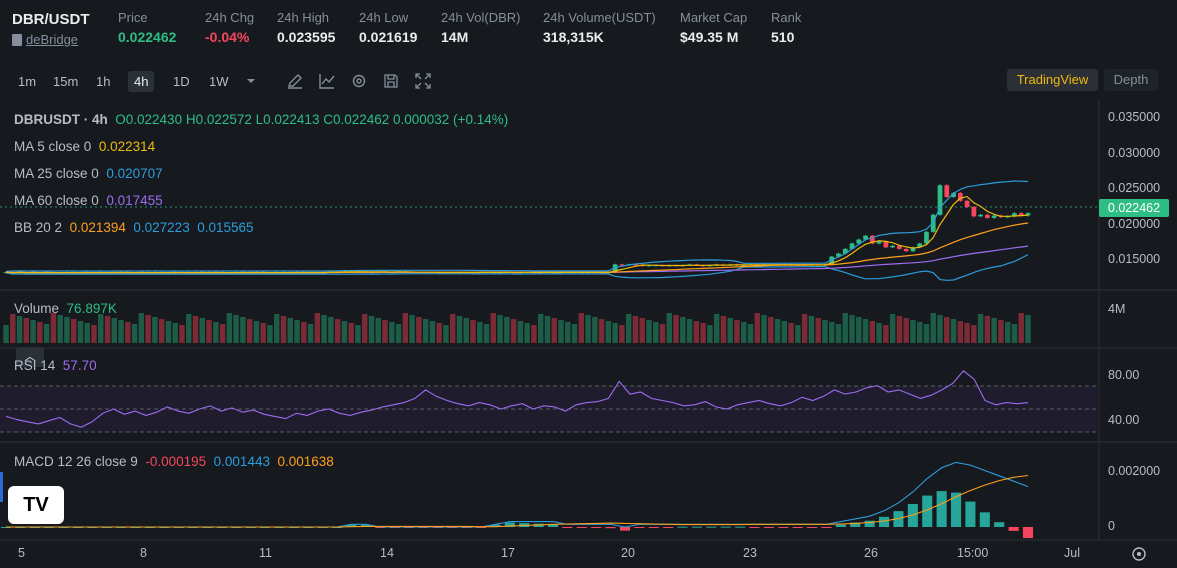 The width and height of the screenshot is (1177, 568). What do you see at coordinates (219, 81) in the screenshot?
I see `interval-1w: 1W` at bounding box center [219, 81].